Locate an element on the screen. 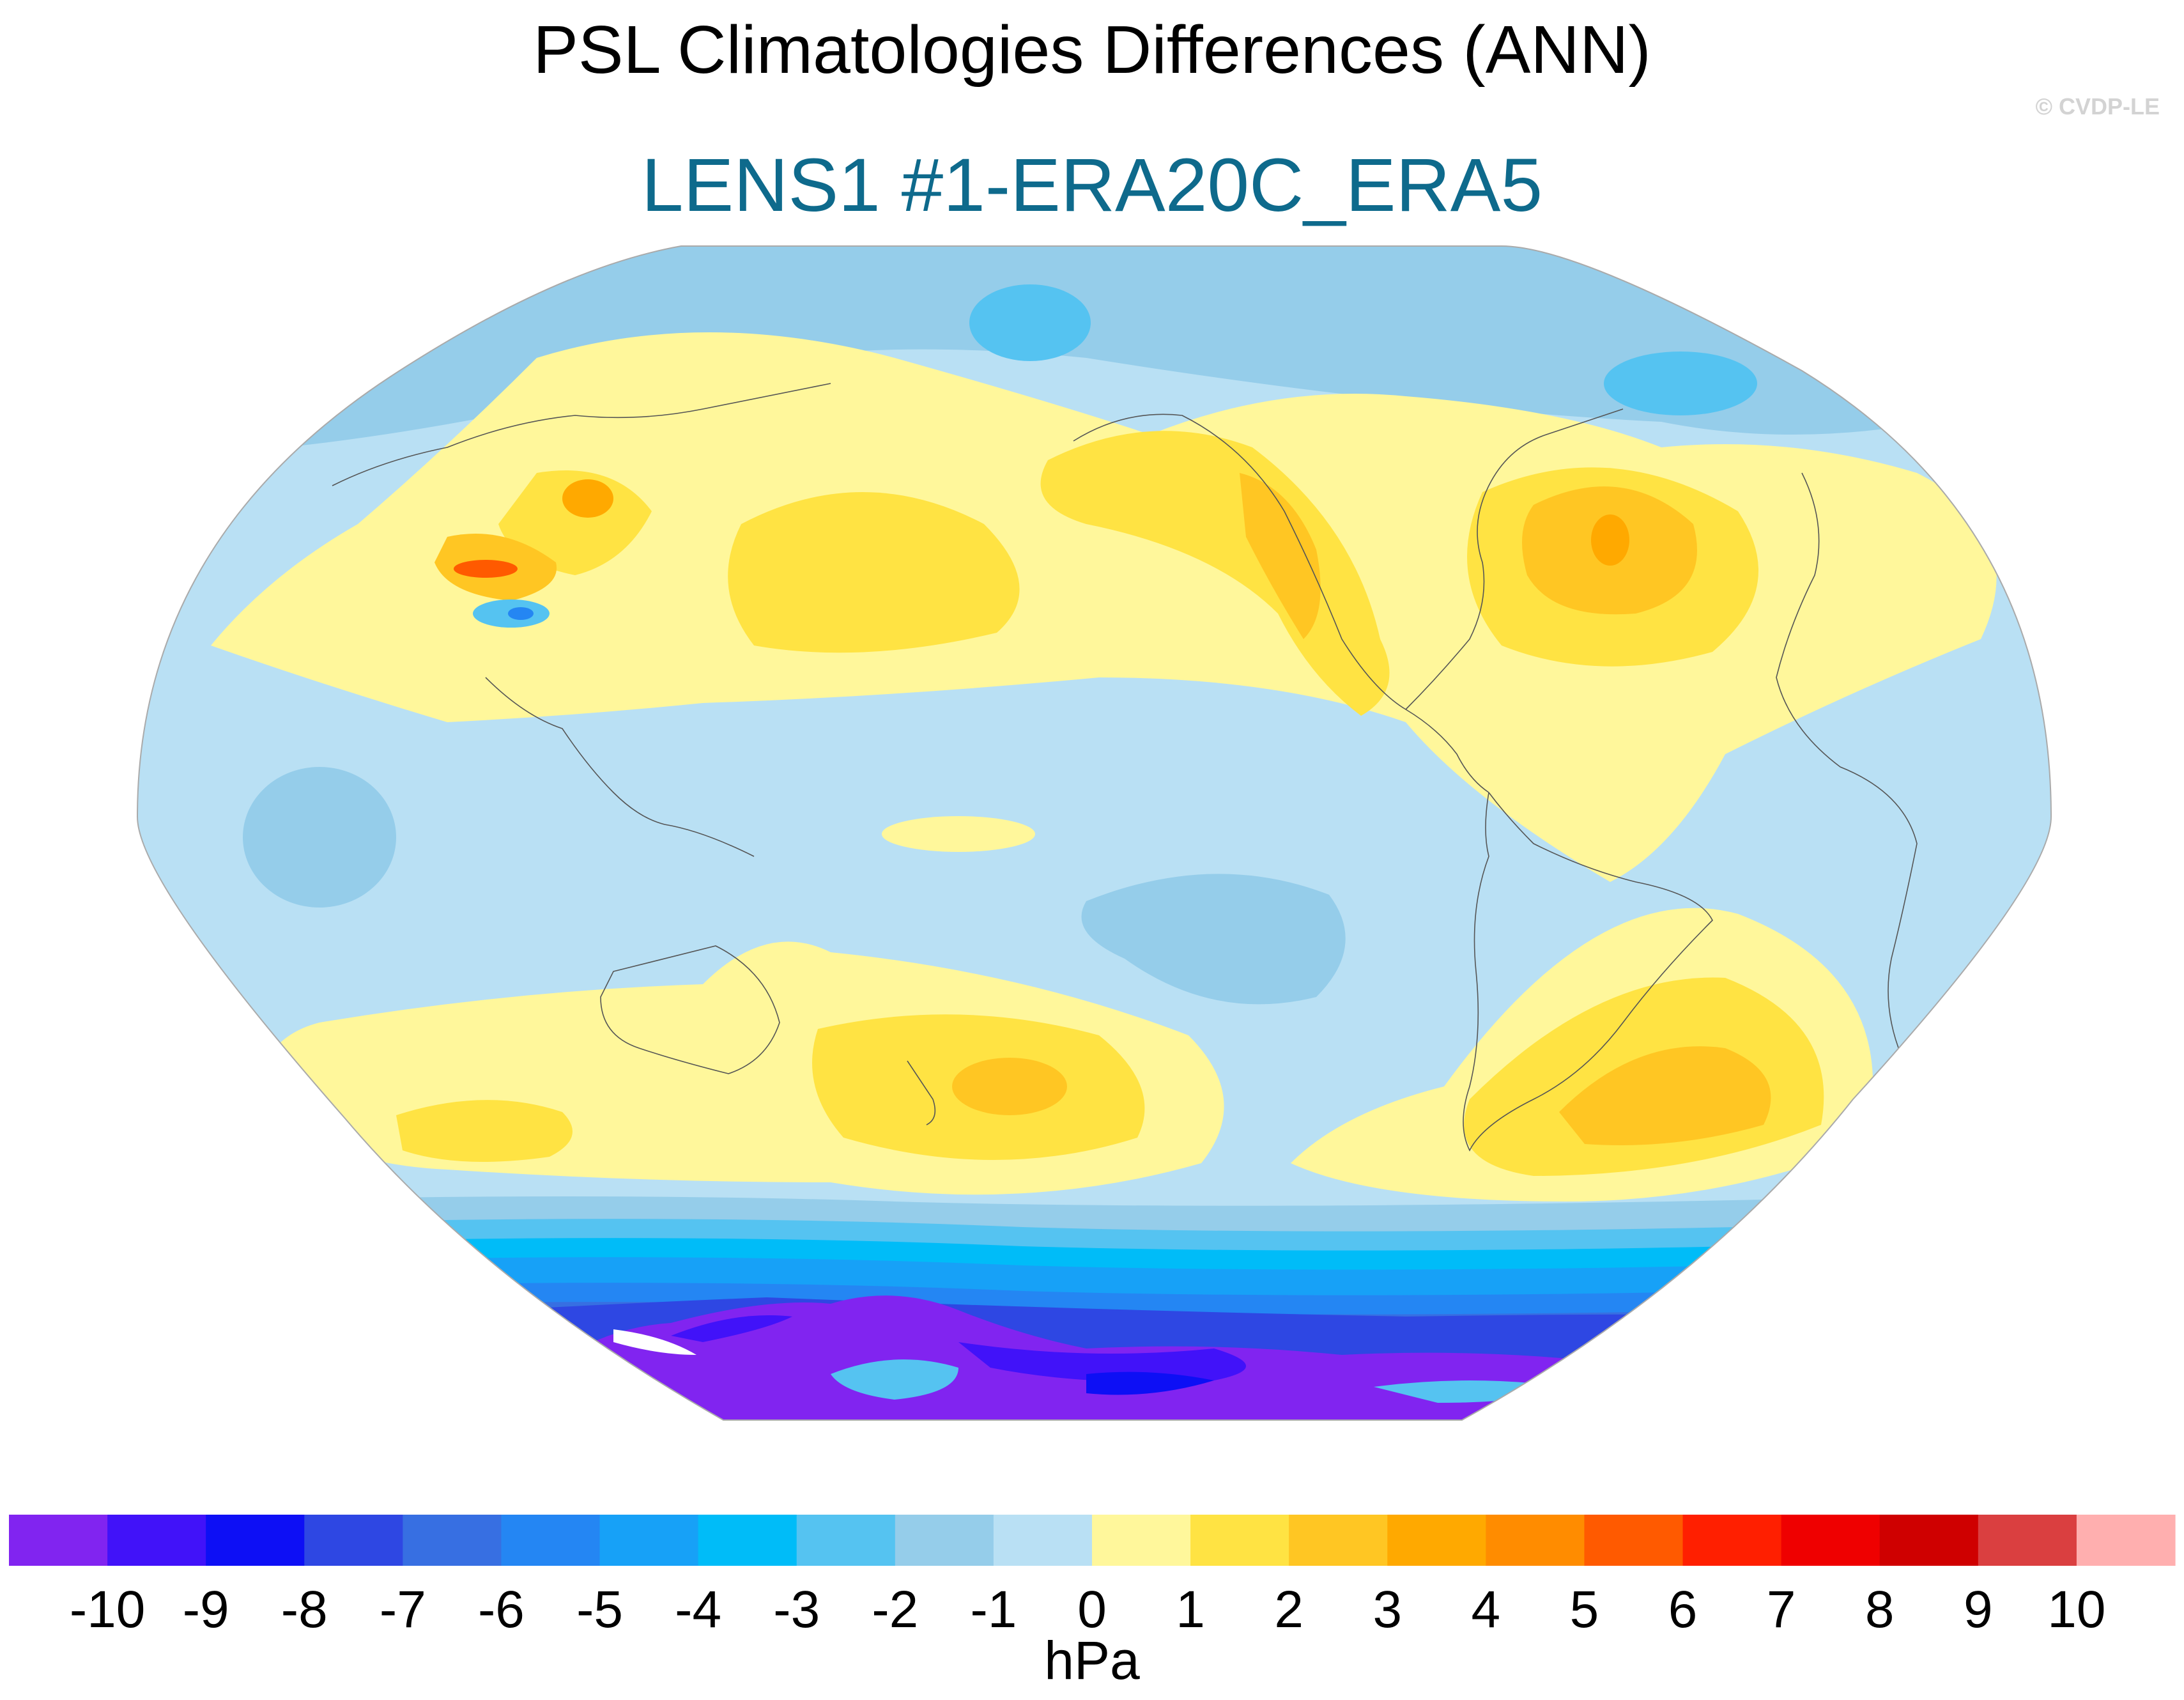  new-zealand-positive-core is located at coordinates (1009, 1086).